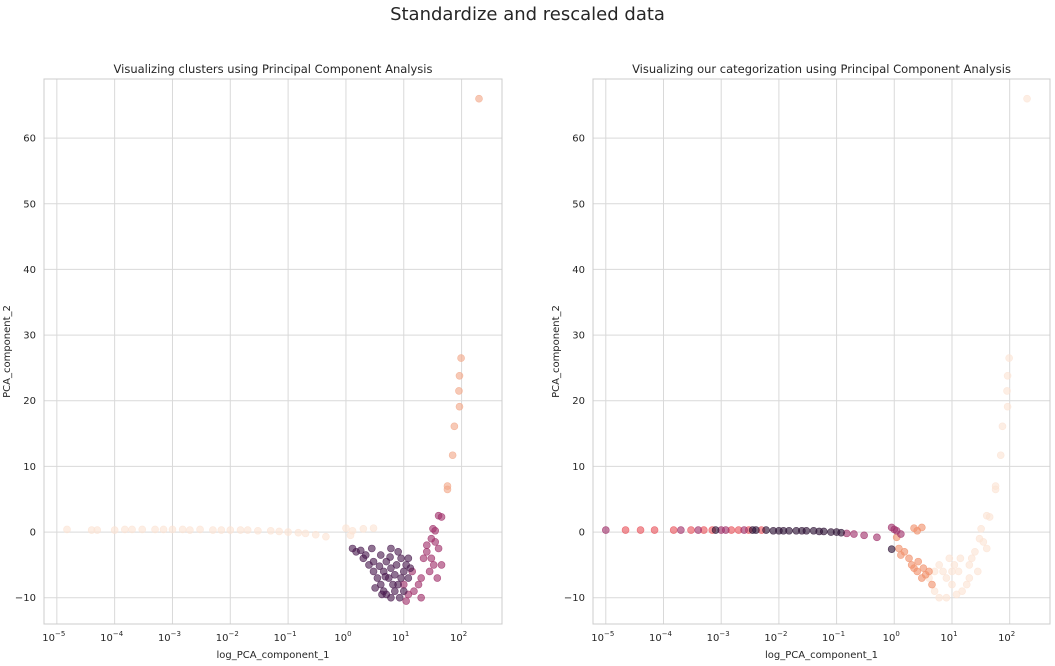 The height and width of the screenshot is (666, 1055). I want to click on x-tick-label: 10², so click(458, 637).